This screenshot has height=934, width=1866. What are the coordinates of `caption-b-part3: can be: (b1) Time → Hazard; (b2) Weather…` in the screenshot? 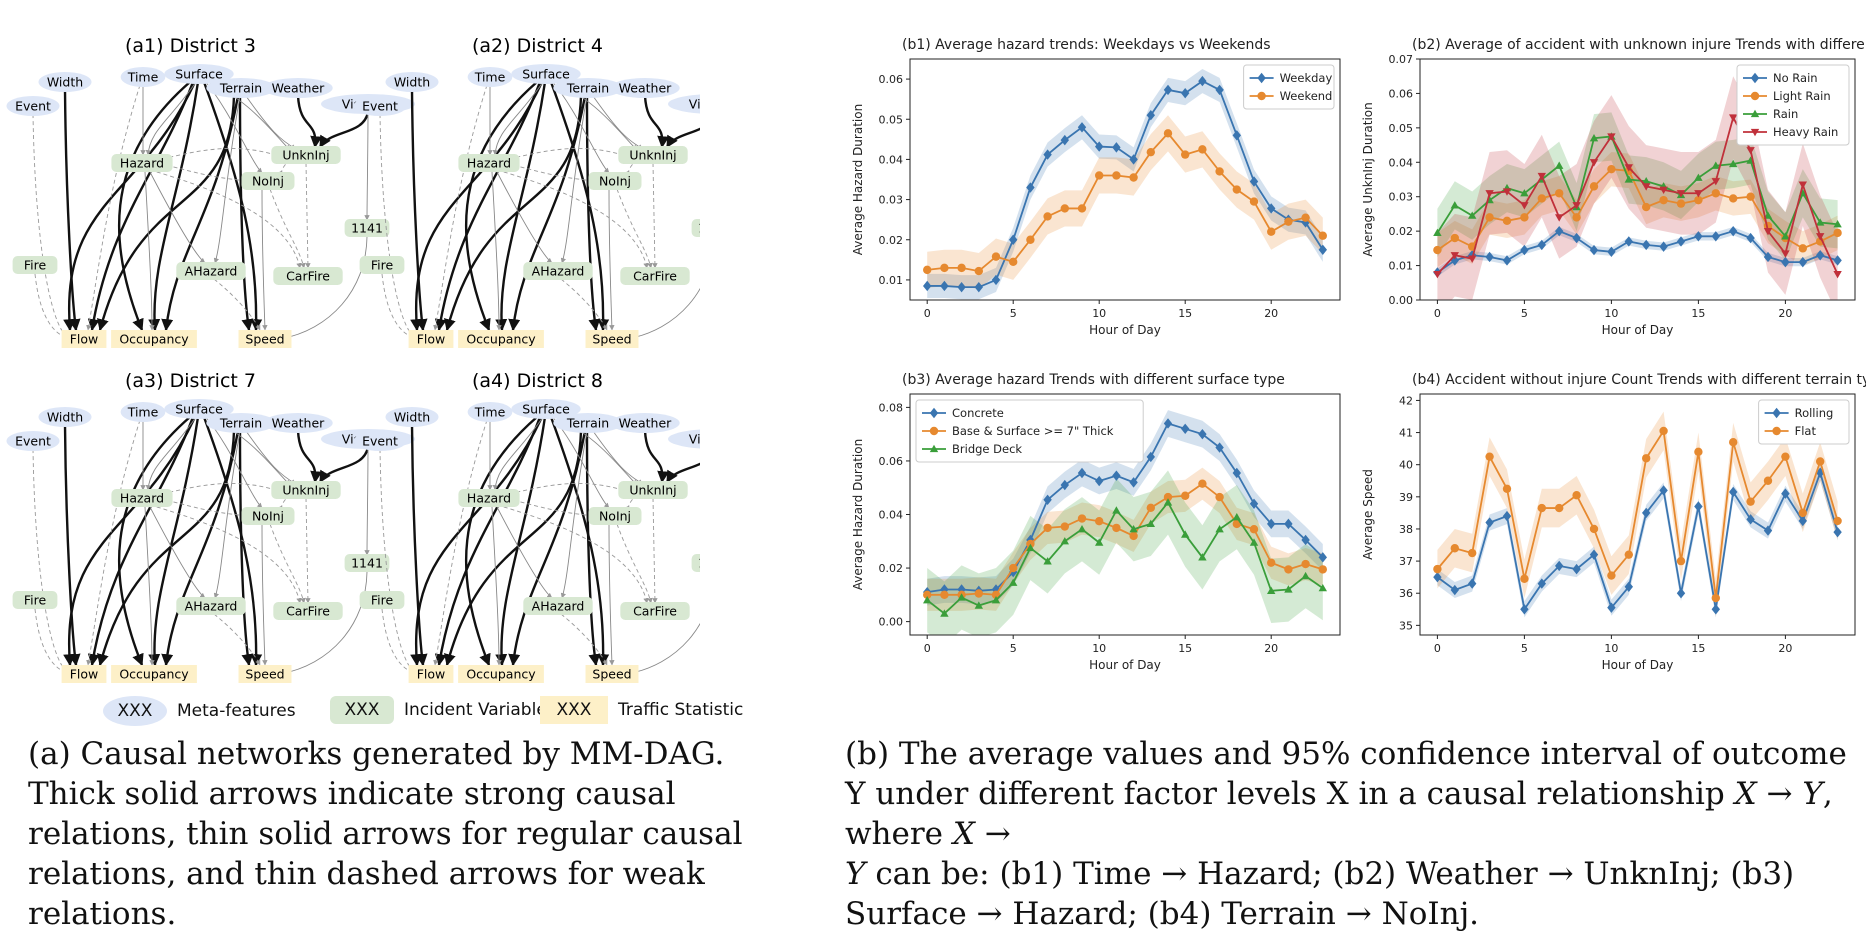 It's located at (1320, 894).